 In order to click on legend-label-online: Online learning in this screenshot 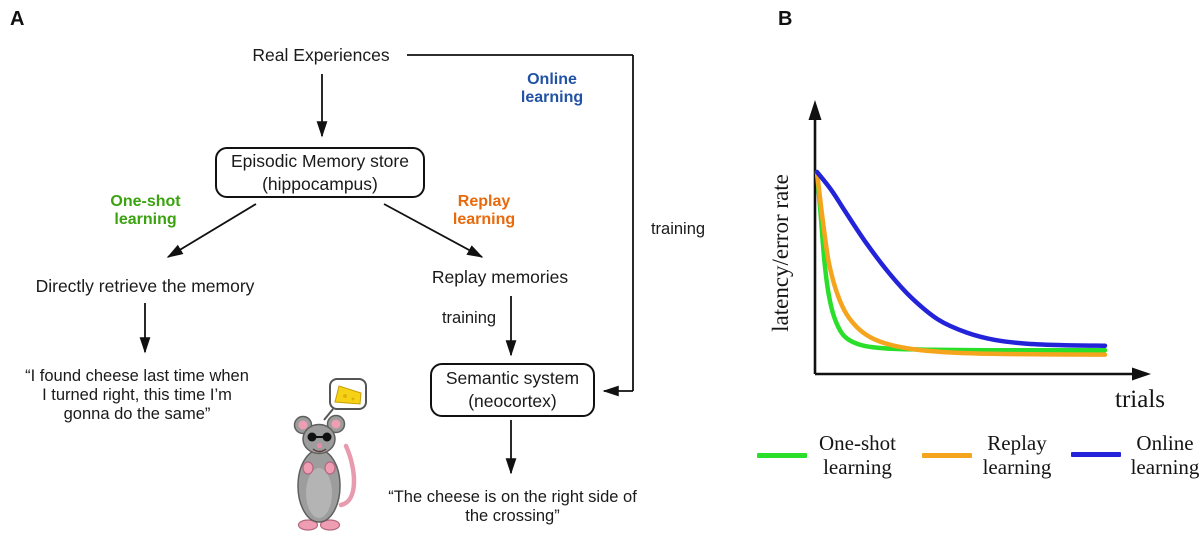, I will do `click(1165, 455)`.